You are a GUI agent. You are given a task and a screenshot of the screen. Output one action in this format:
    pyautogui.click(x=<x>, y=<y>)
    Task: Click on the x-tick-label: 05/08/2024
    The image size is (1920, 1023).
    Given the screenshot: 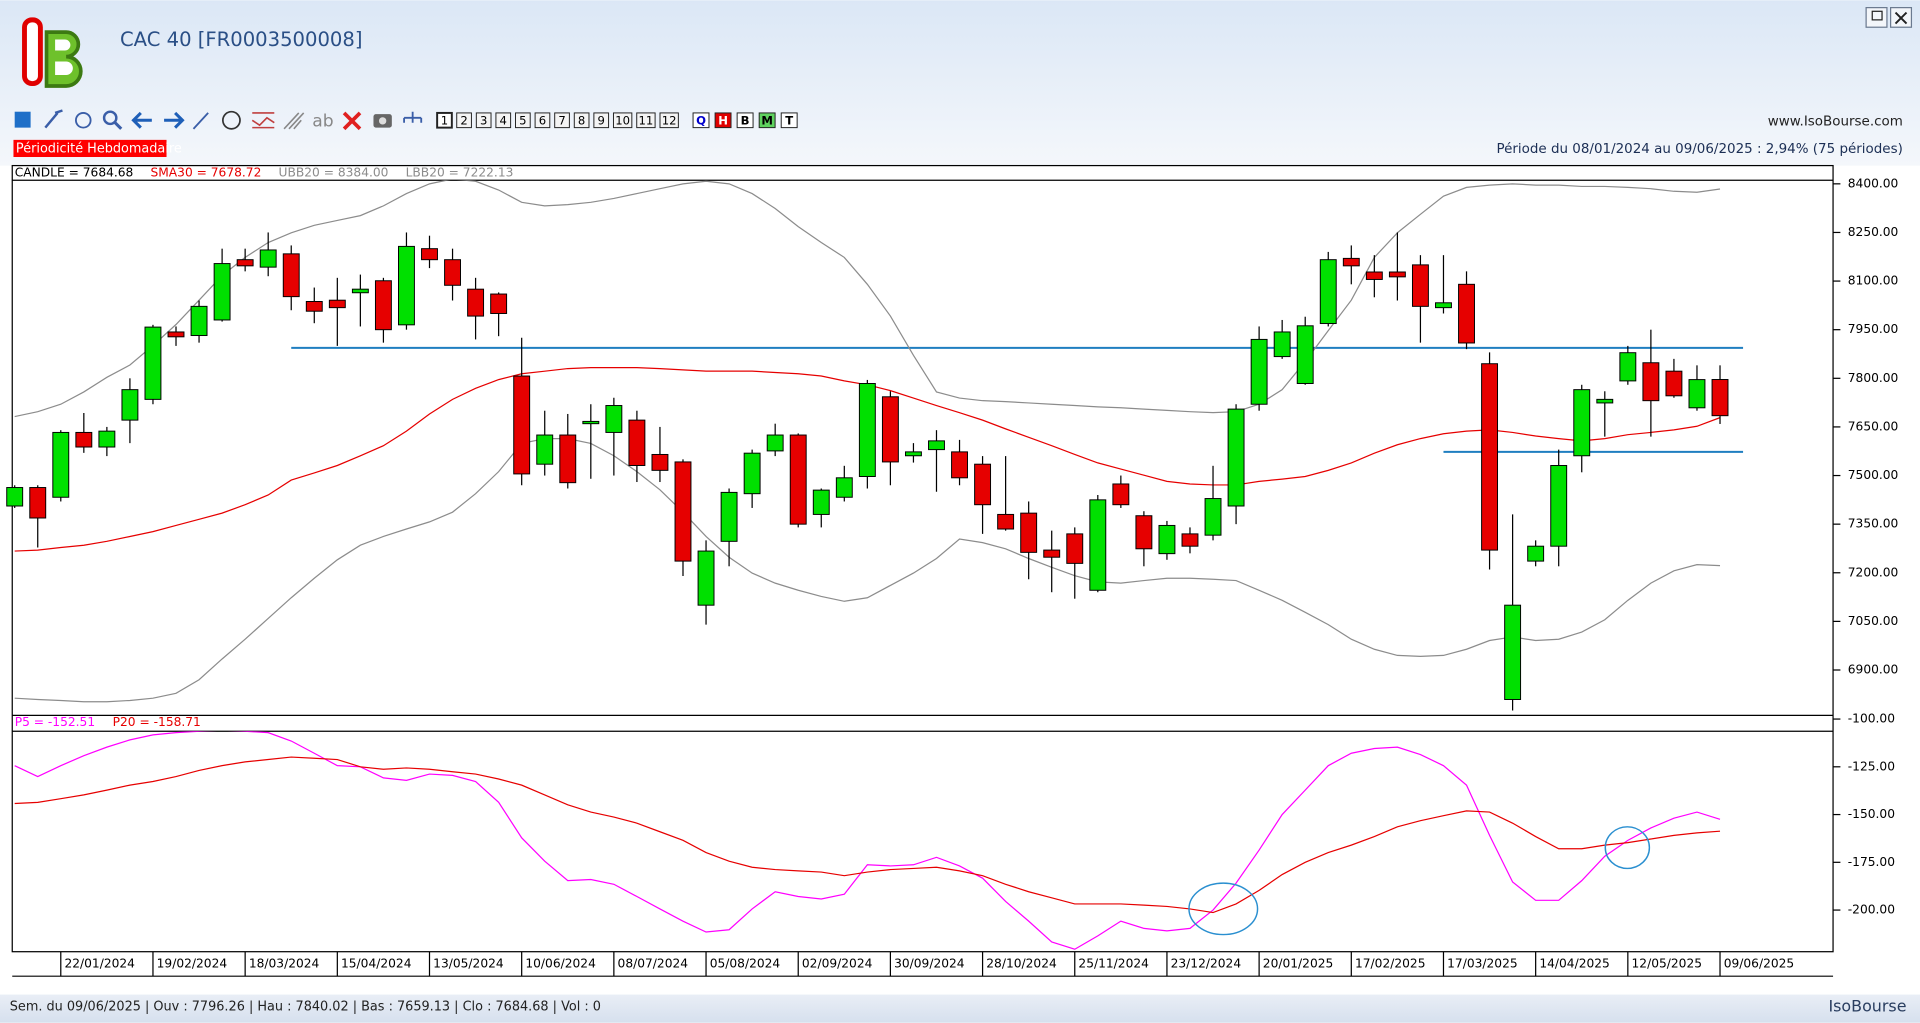 What is the action you would take?
    pyautogui.click(x=745, y=963)
    